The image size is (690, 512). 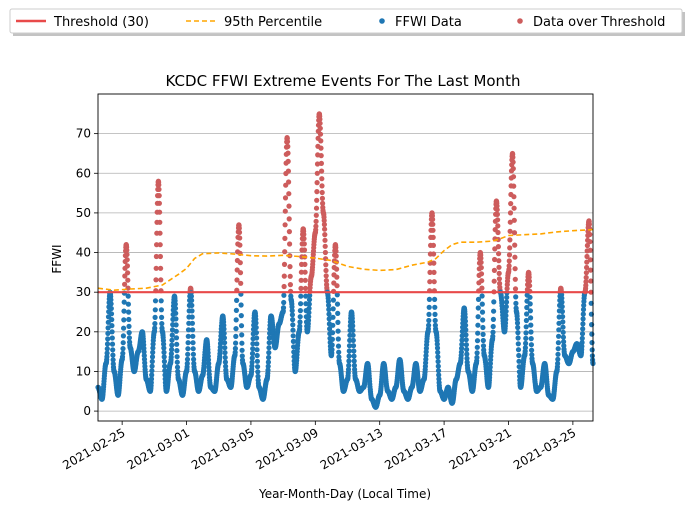 What do you see at coordinates (480, 448) in the screenshot?
I see `x-tick-label: 2021-03-21` at bounding box center [480, 448].